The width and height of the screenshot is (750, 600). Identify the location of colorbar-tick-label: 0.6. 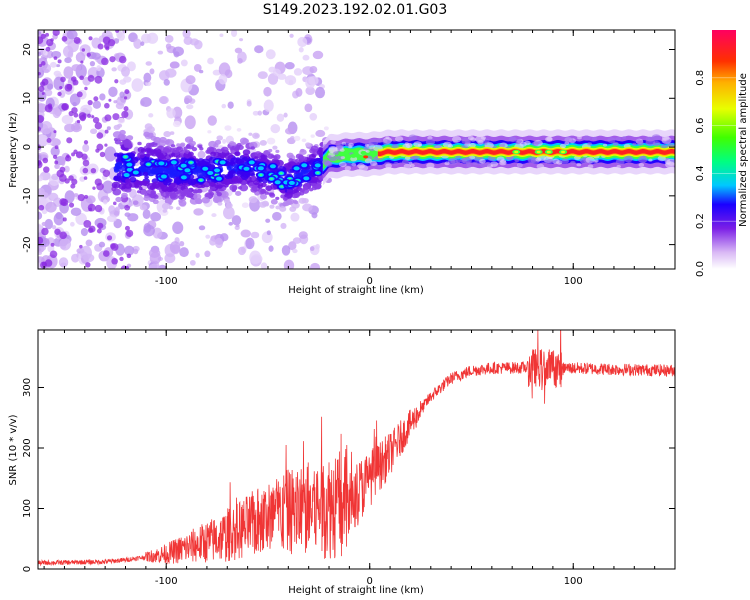
(700, 126).